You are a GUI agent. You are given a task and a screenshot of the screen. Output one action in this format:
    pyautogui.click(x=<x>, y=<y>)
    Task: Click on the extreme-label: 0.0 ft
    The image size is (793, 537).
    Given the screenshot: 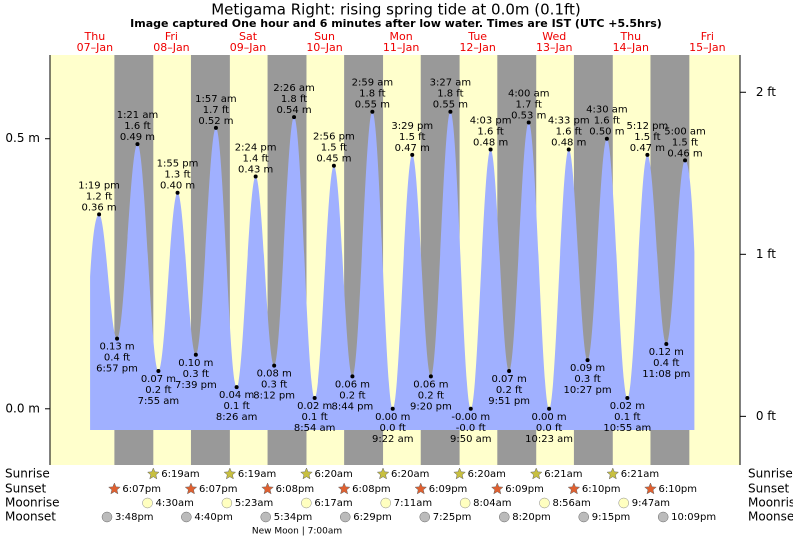 What is the action you would take?
    pyautogui.click(x=393, y=428)
    